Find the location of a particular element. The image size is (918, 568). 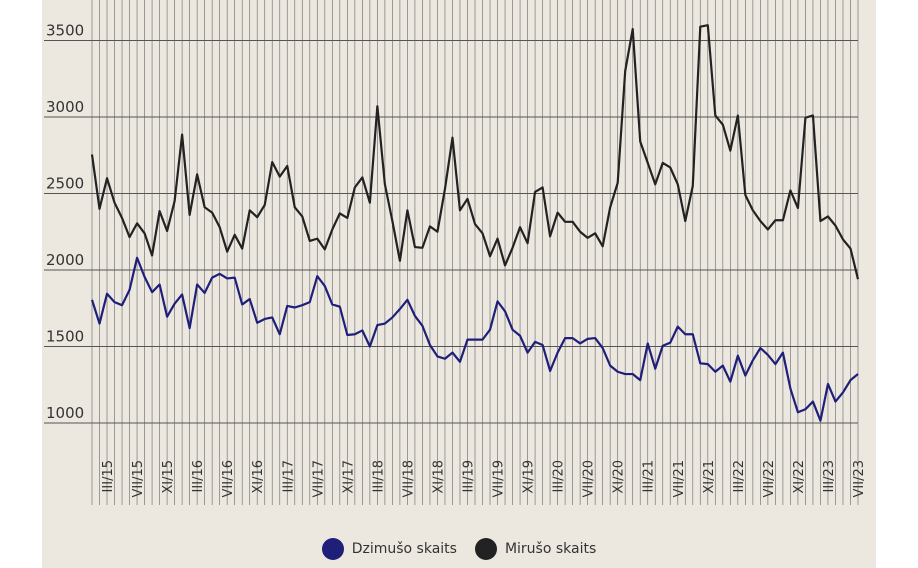

legend-marker-births is located at coordinates (332, 549).